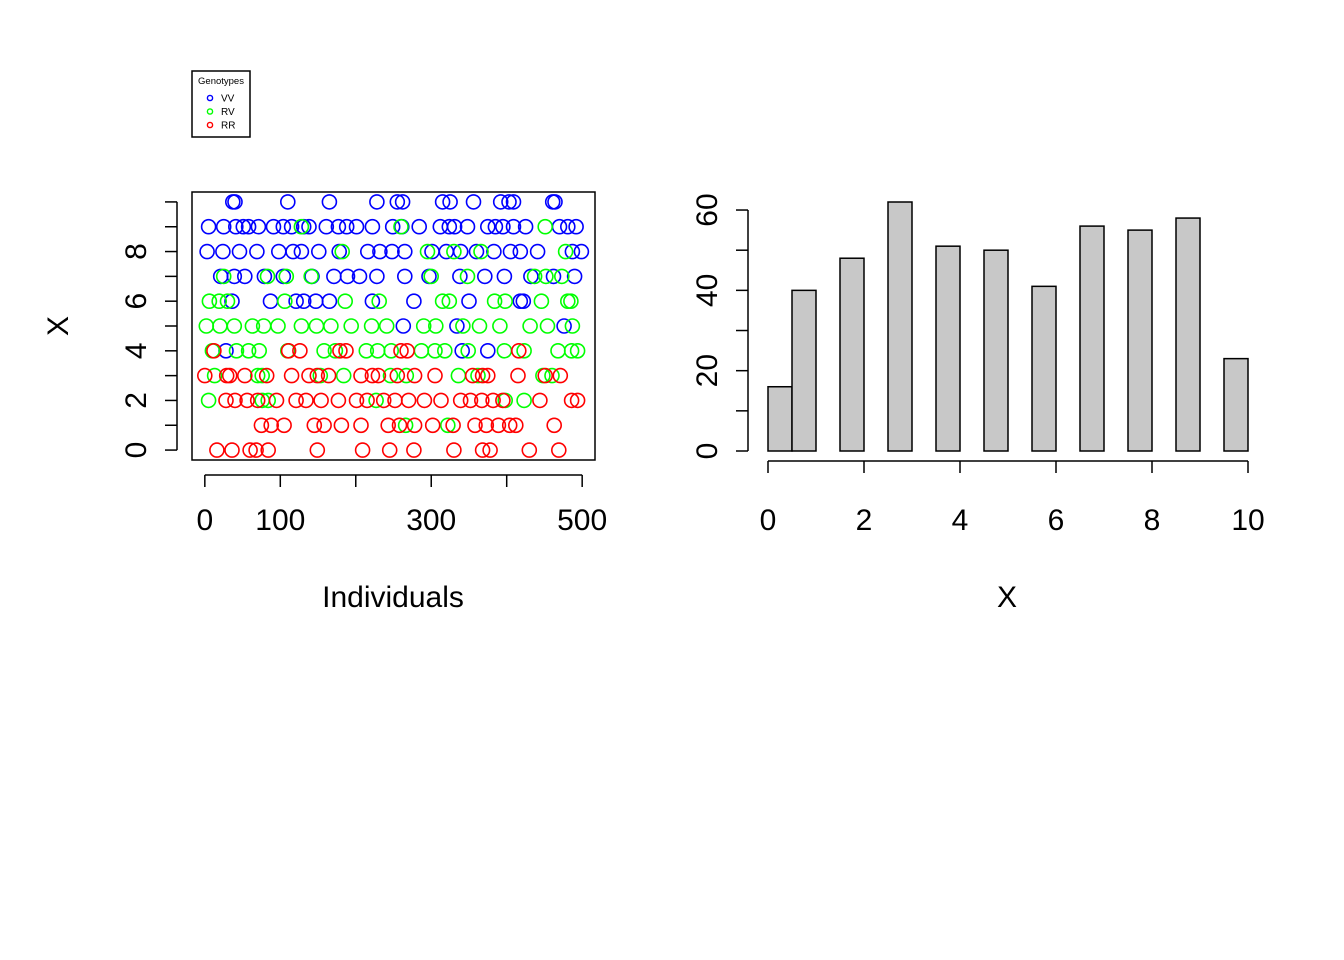 The width and height of the screenshot is (1344, 960). Describe the element at coordinates (393, 326) in the screenshot. I see `scatter-points` at that location.